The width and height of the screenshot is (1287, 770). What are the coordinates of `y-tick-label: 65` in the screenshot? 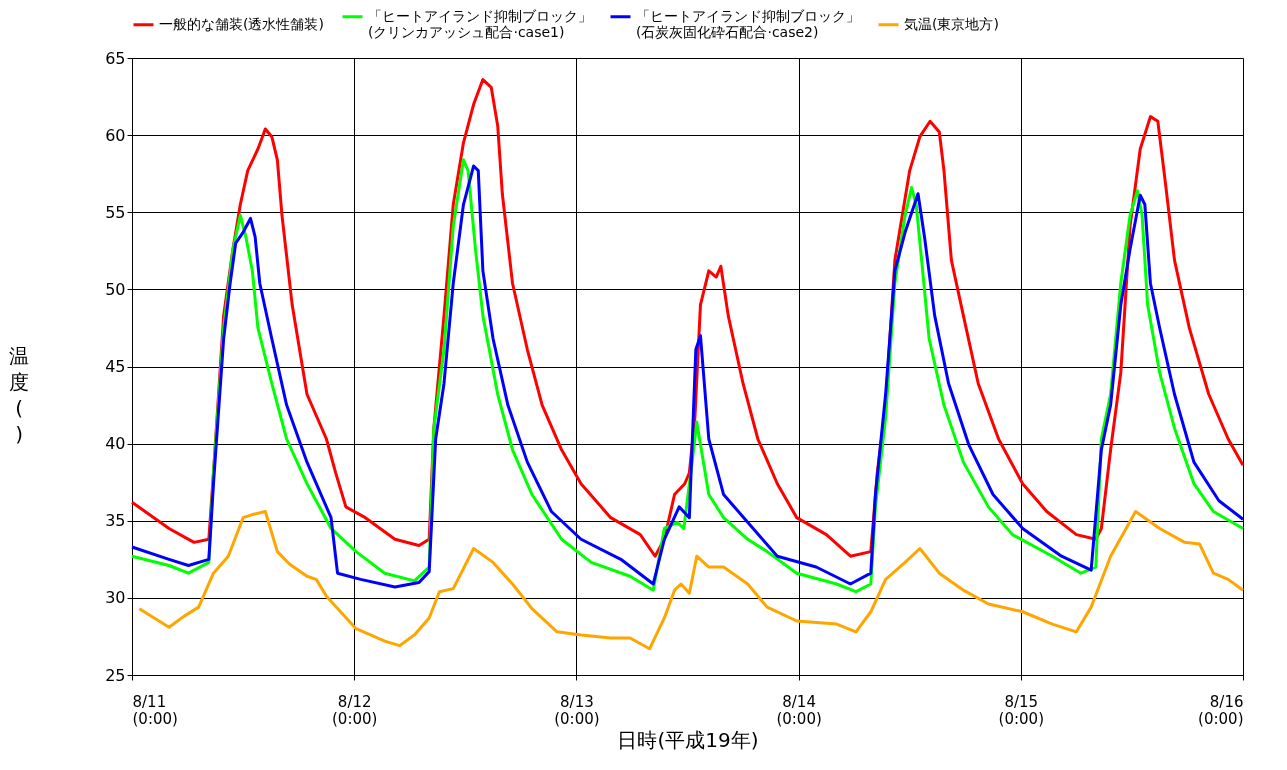 It's located at (115, 58).